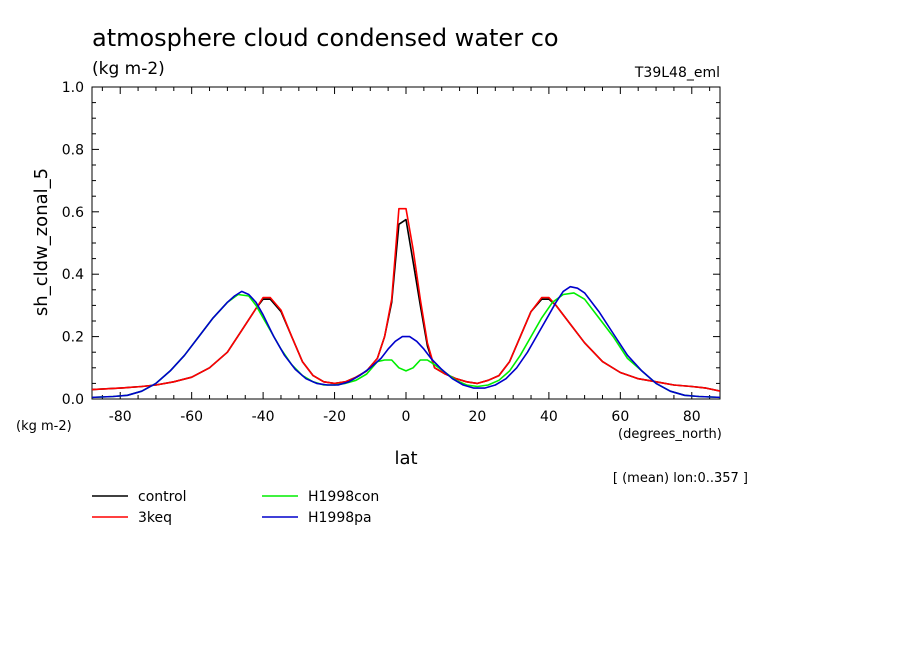  What do you see at coordinates (128, 69) in the screenshot?
I see `chart-units: (kg m-2)` at bounding box center [128, 69].